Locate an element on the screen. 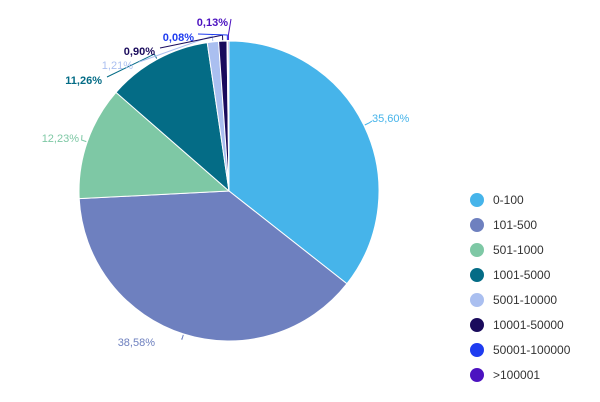 The image size is (600, 402). legend-item-2: 101-500 is located at coordinates (520, 224).